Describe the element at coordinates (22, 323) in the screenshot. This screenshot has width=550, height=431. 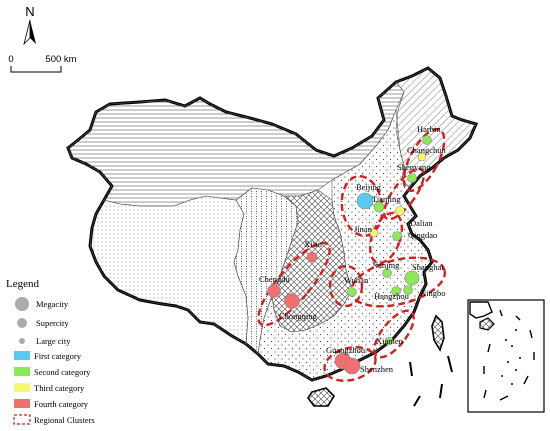
I see `supercity-symbol-icon` at that location.